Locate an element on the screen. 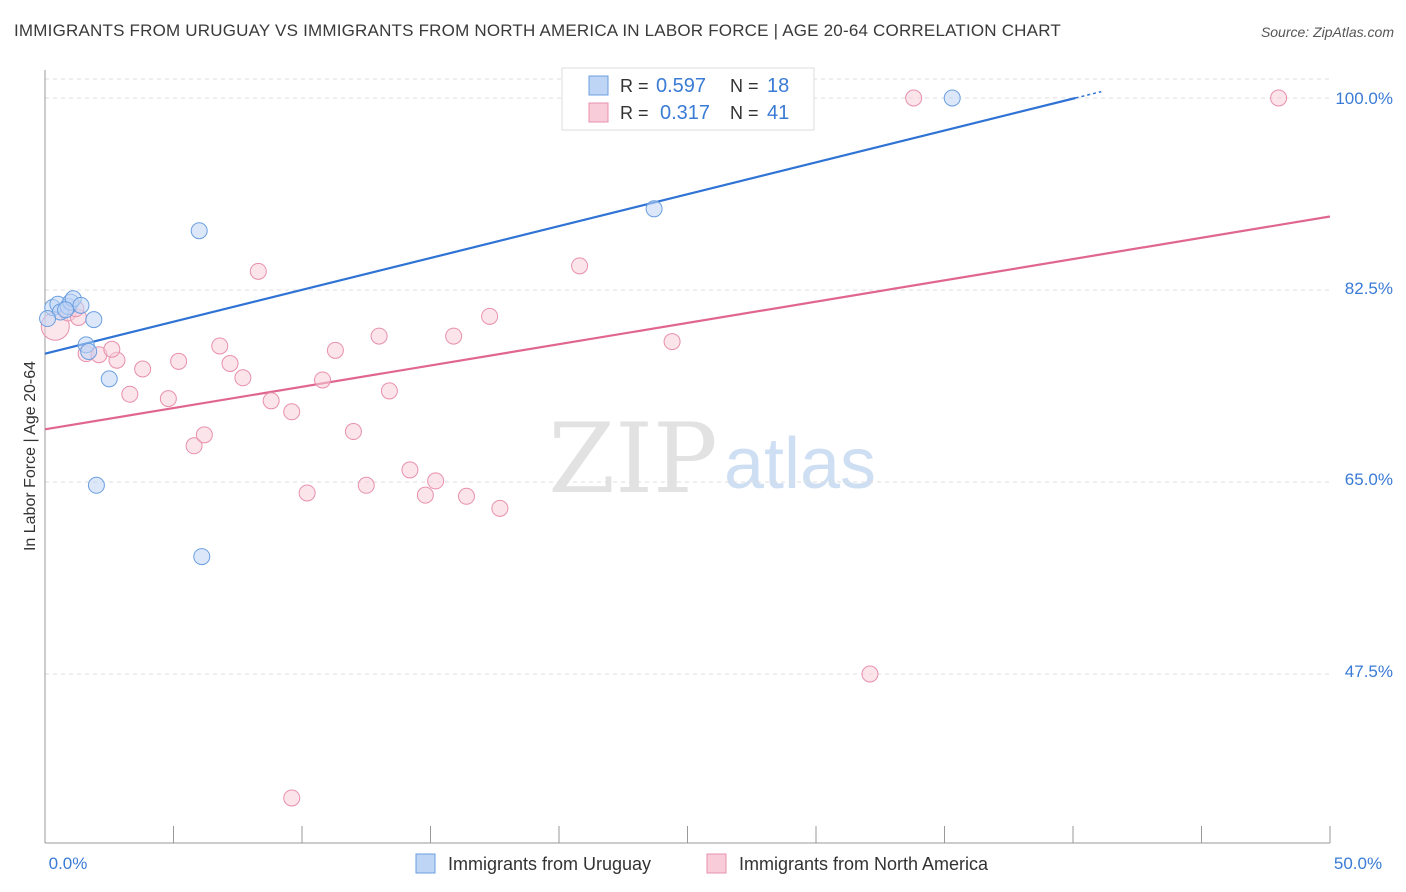  source-credit: Source: ZipAtlas.com is located at coordinates (1327, 32).